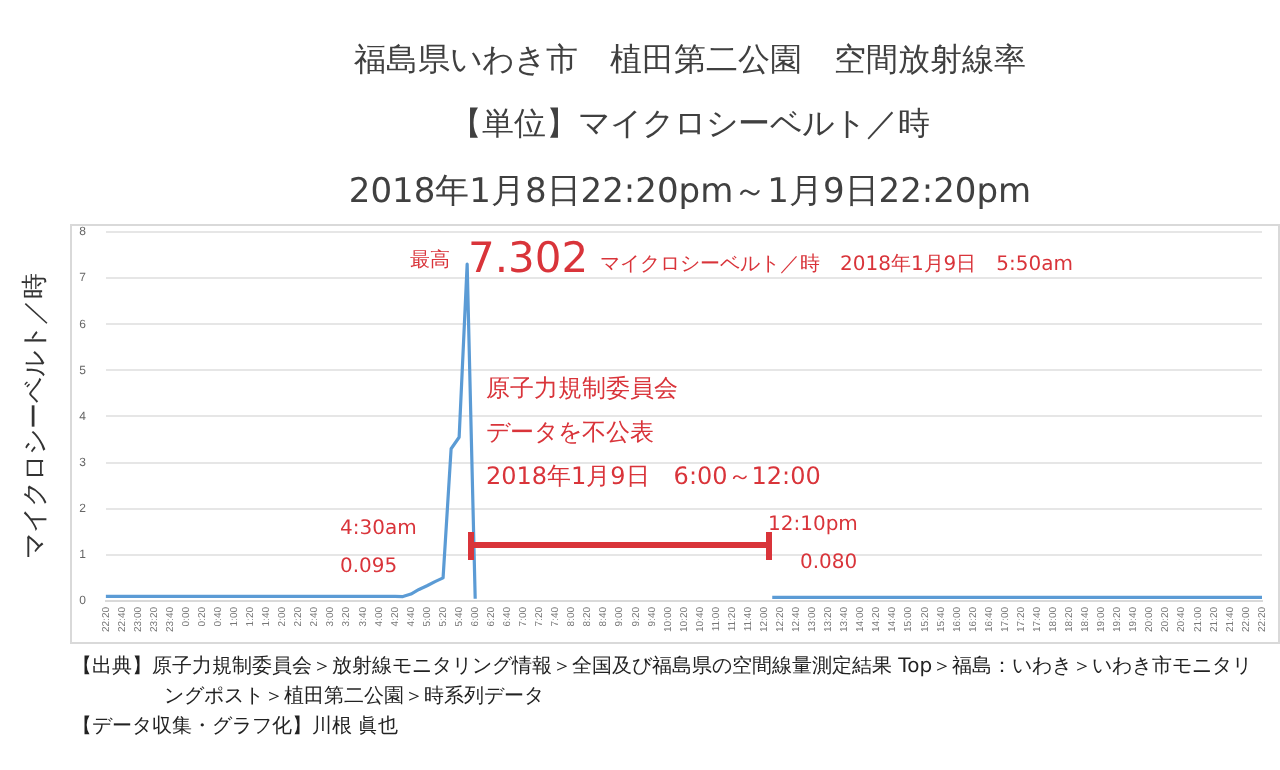 Image resolution: width=1280 pixels, height=770 pixels. I want to click on annotation: データを不公表, so click(570, 432).